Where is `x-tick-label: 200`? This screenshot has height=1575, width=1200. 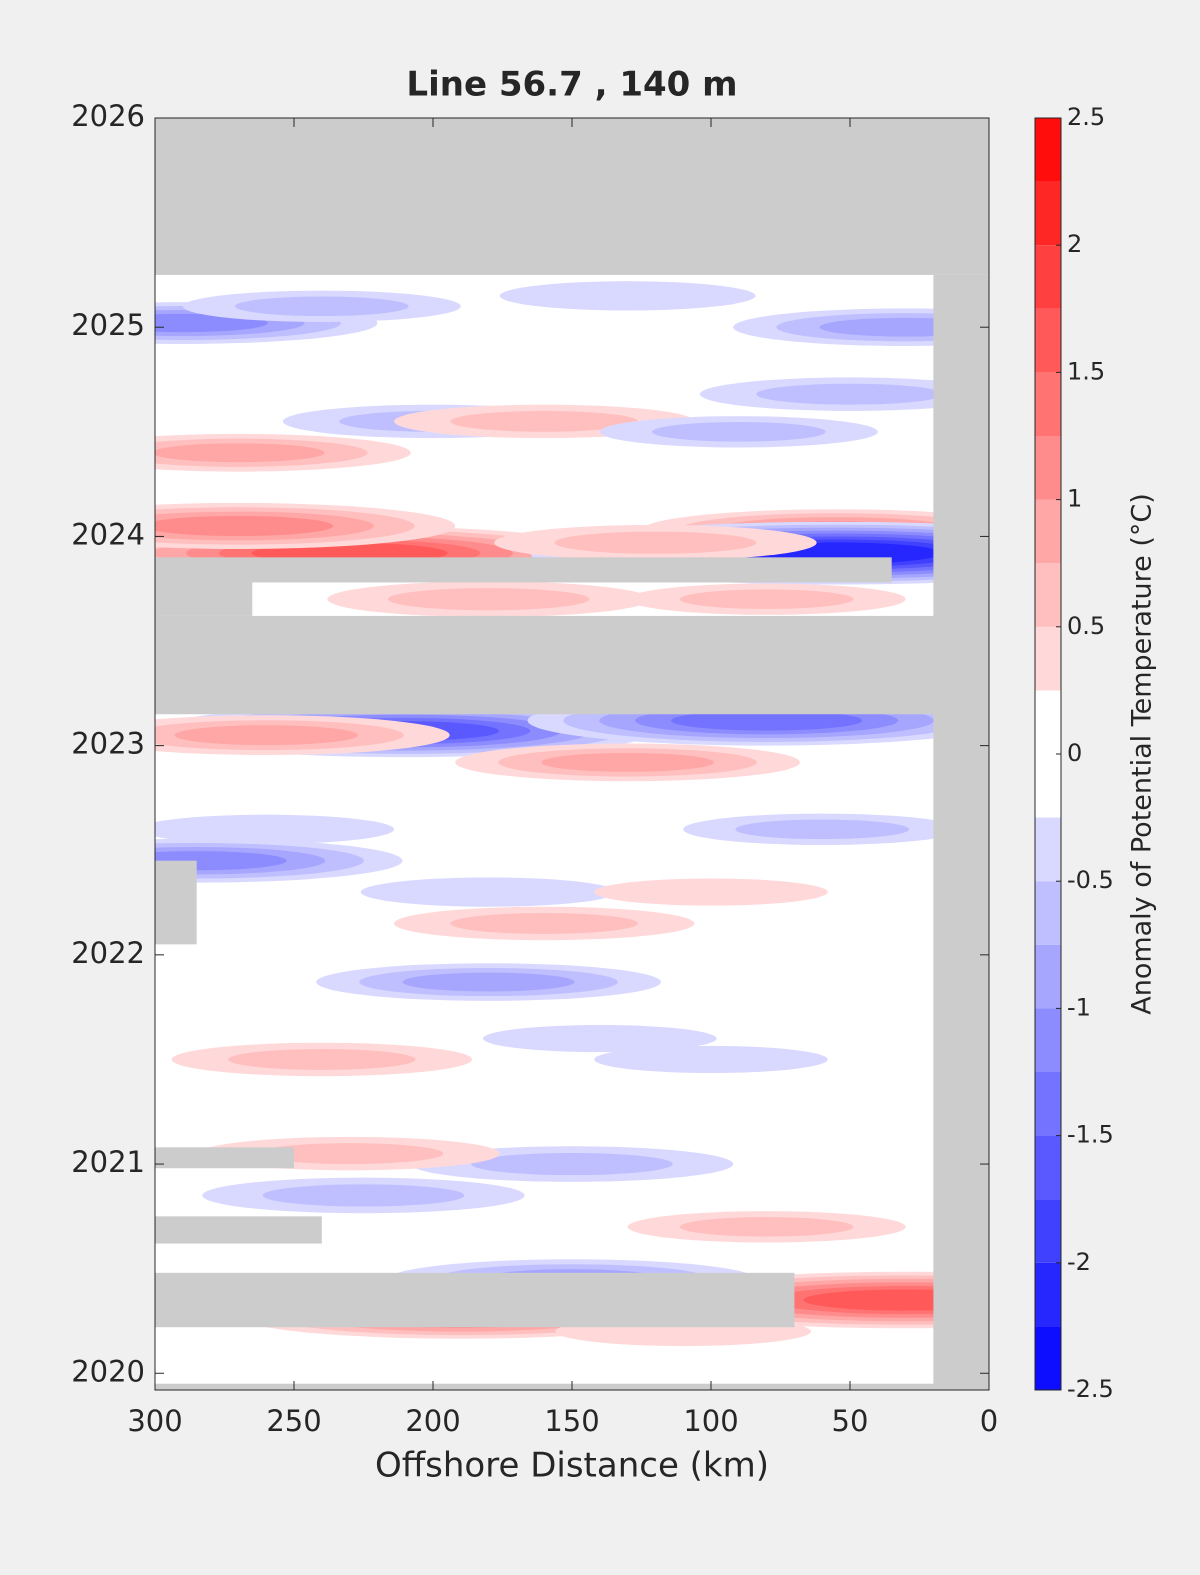
x-tick-label: 200 is located at coordinates (432, 1421).